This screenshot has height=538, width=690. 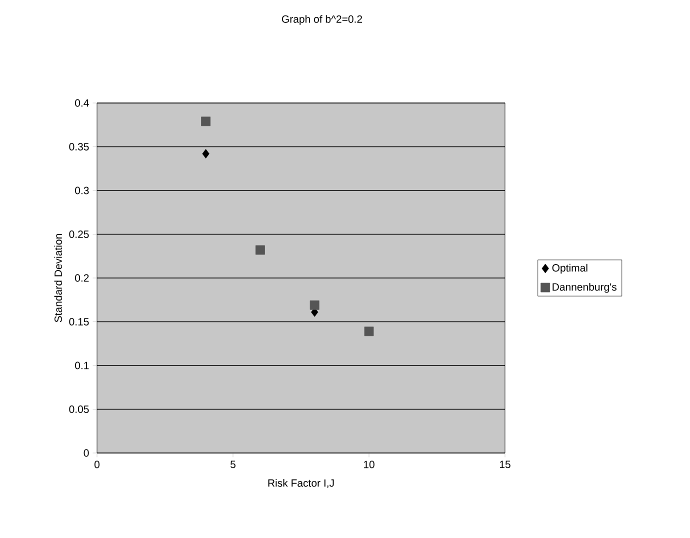 I want to click on y-tick-label: 0.4, so click(x=82, y=103).